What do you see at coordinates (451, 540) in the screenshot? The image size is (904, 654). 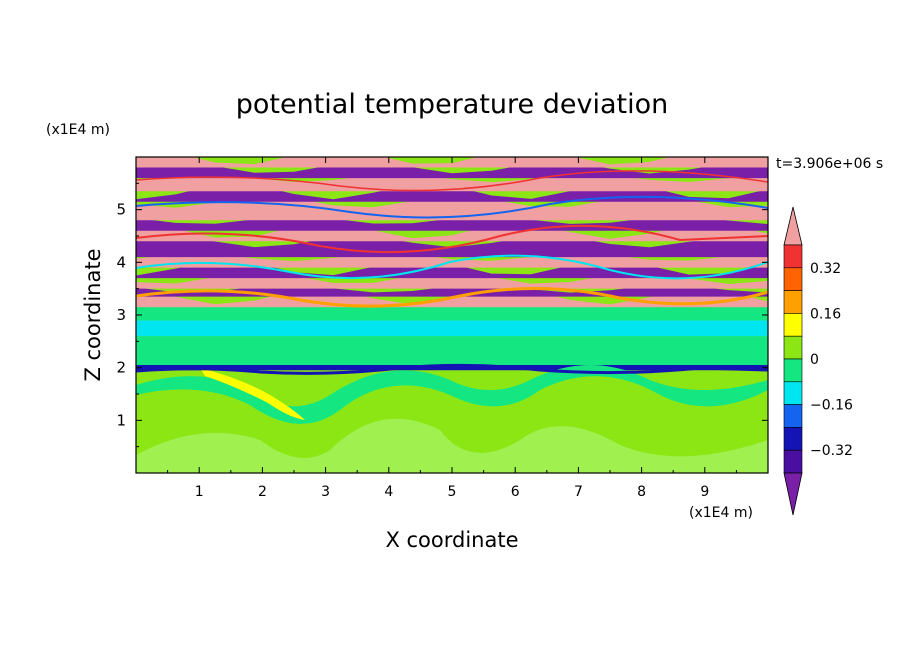 I see `x-axis-label: X coordinate` at bounding box center [451, 540].